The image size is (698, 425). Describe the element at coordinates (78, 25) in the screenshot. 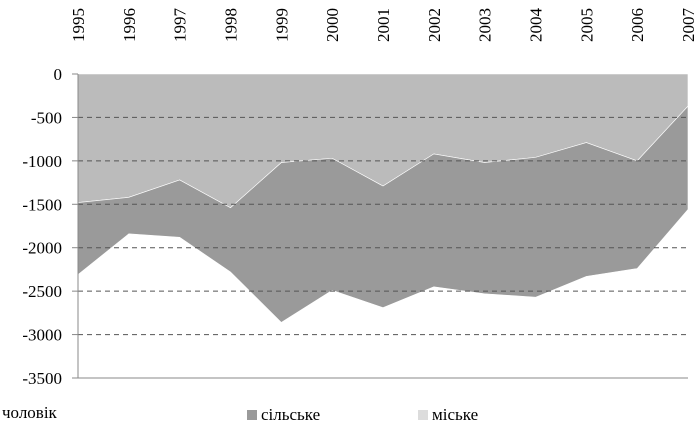

I see `x-tick-label: 1995` at that location.